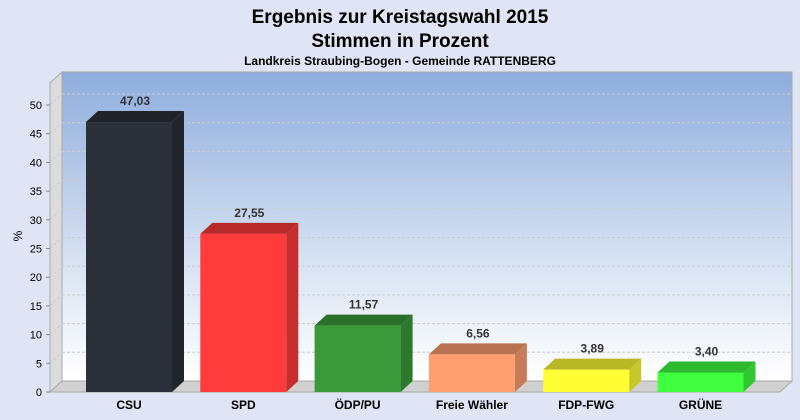  Describe the element at coordinates (249, 213) in the screenshot. I see `data-label: 27,55` at that location.